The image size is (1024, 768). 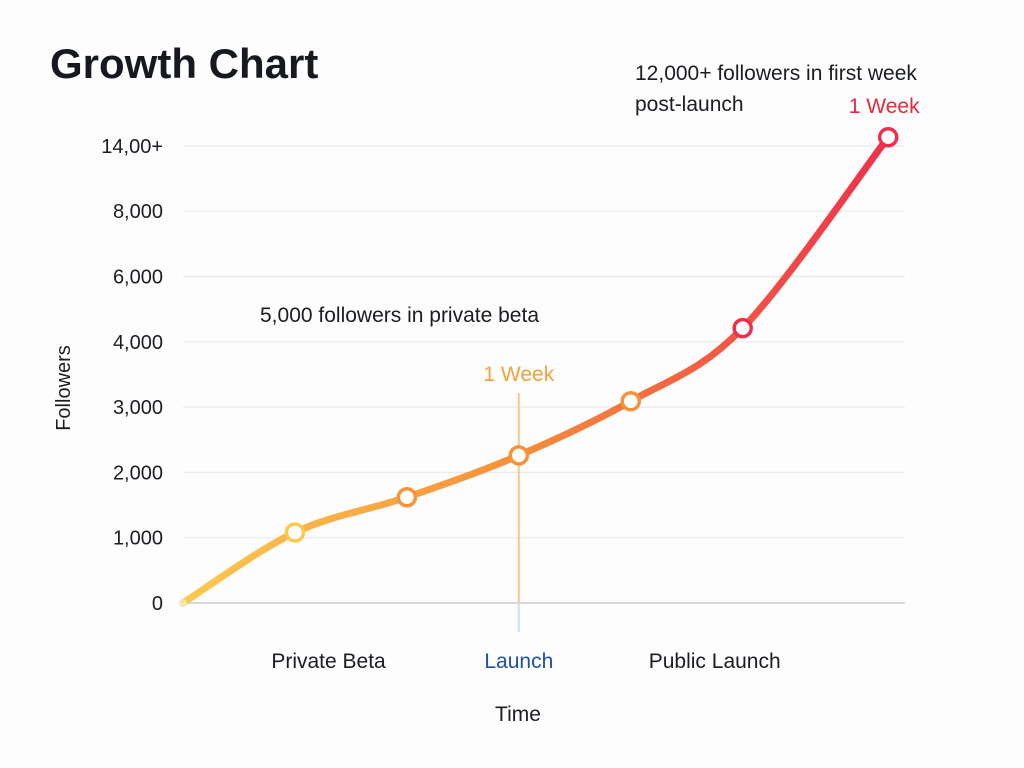 What do you see at coordinates (715, 661) in the screenshot?
I see `x-tick-label: Public Launch` at bounding box center [715, 661].